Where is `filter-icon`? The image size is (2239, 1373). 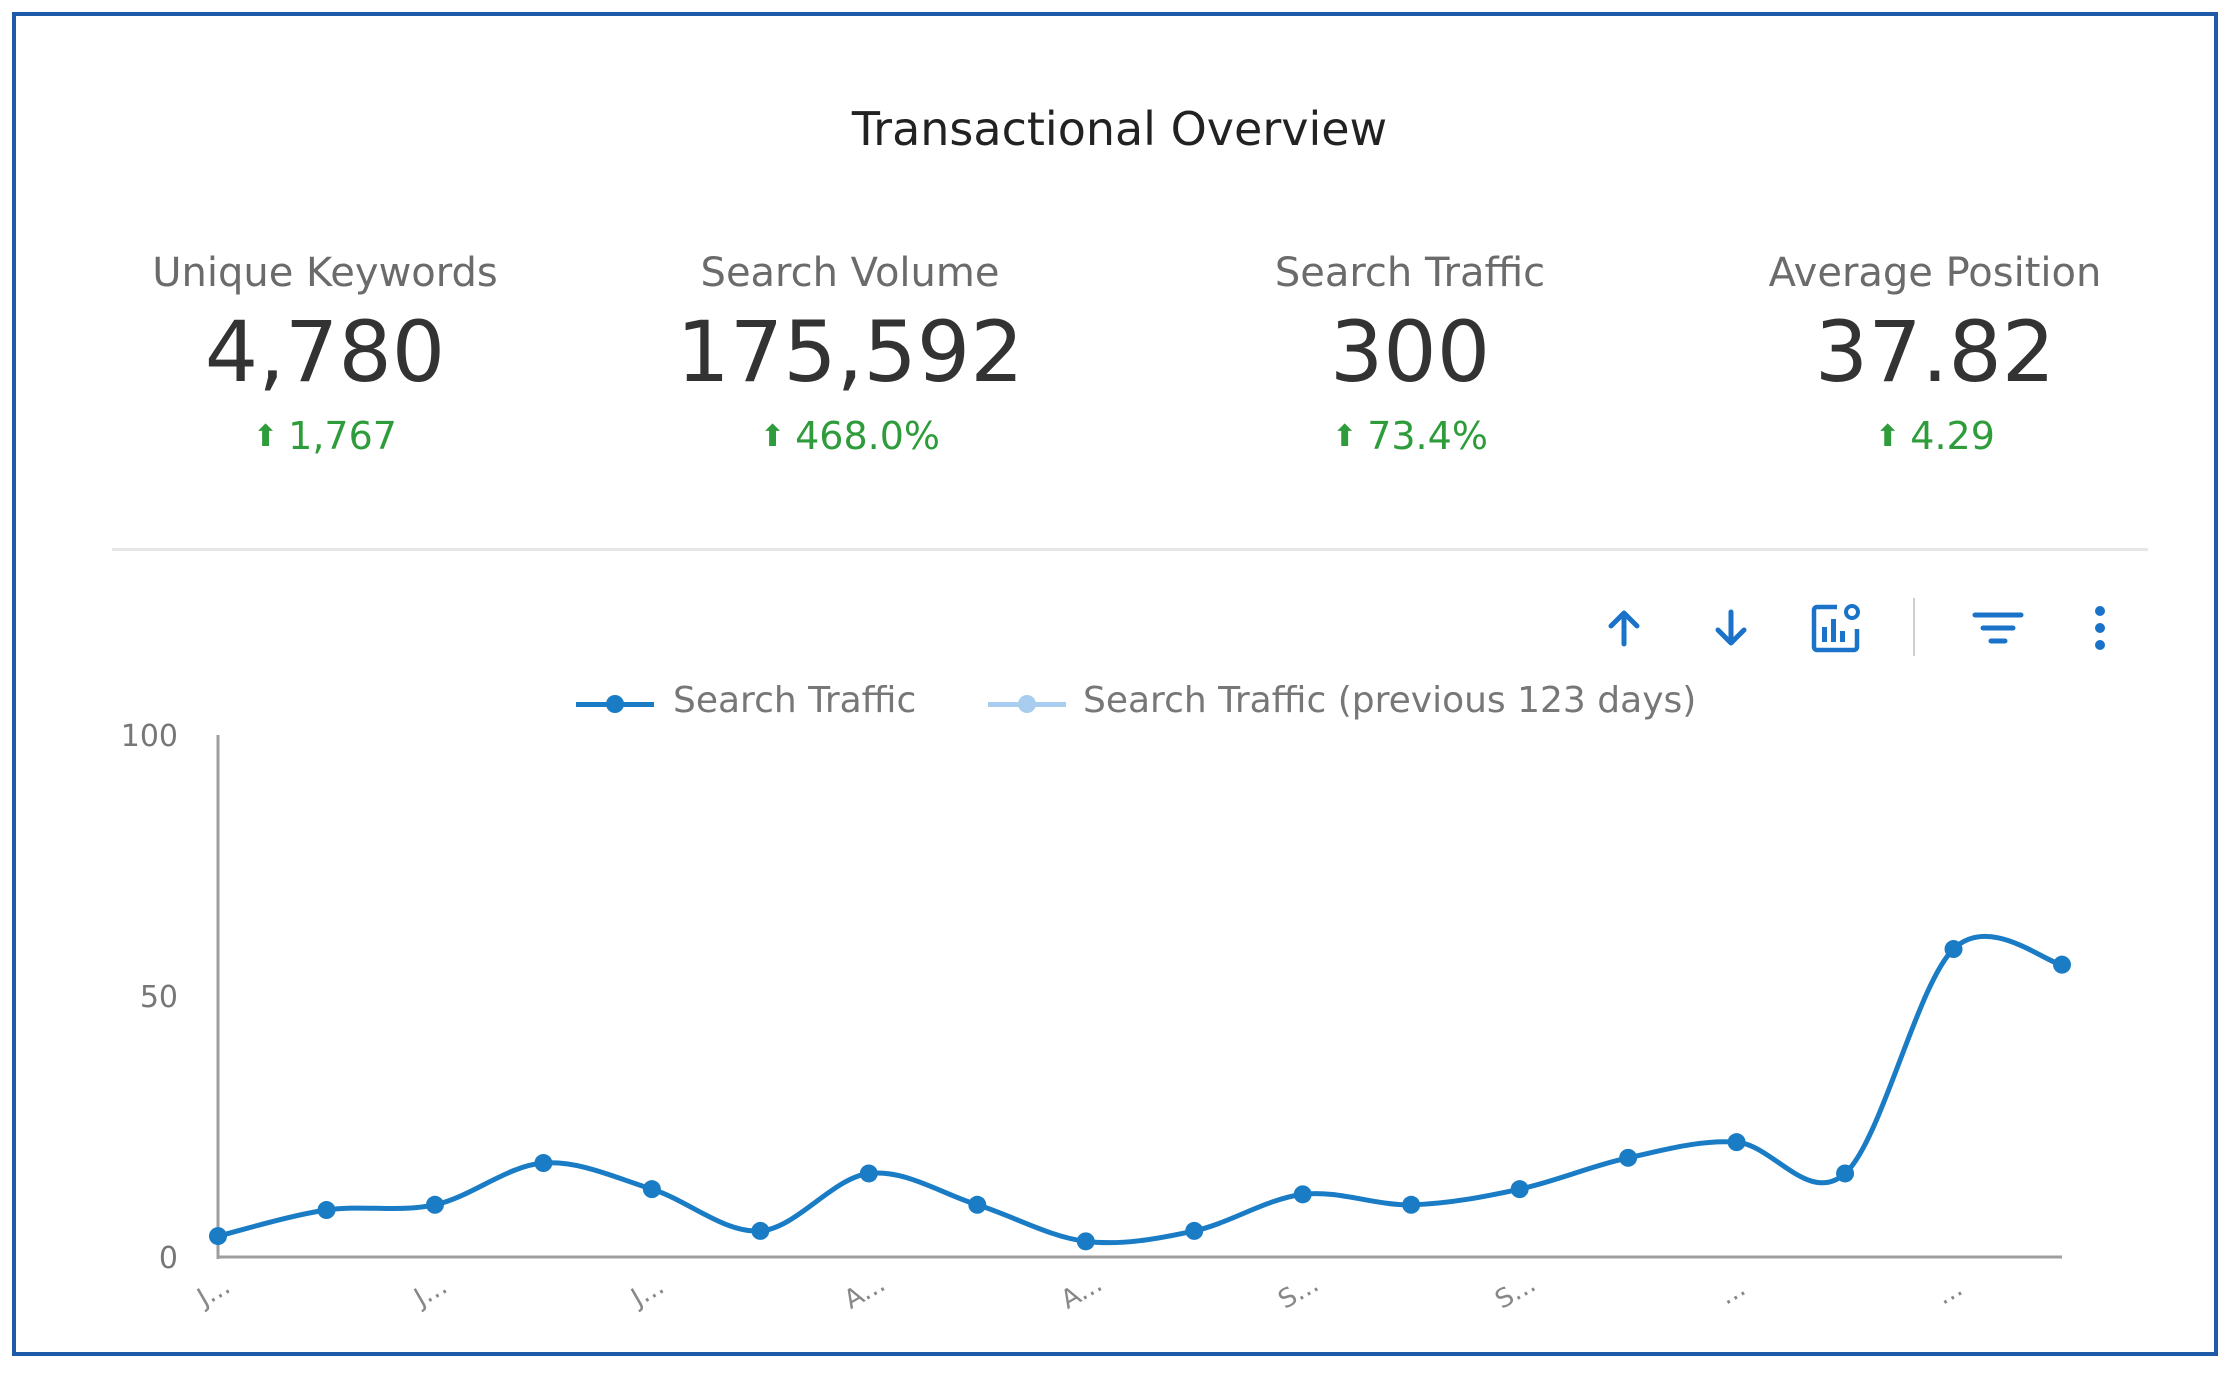
filter-icon is located at coordinates (1998, 628).